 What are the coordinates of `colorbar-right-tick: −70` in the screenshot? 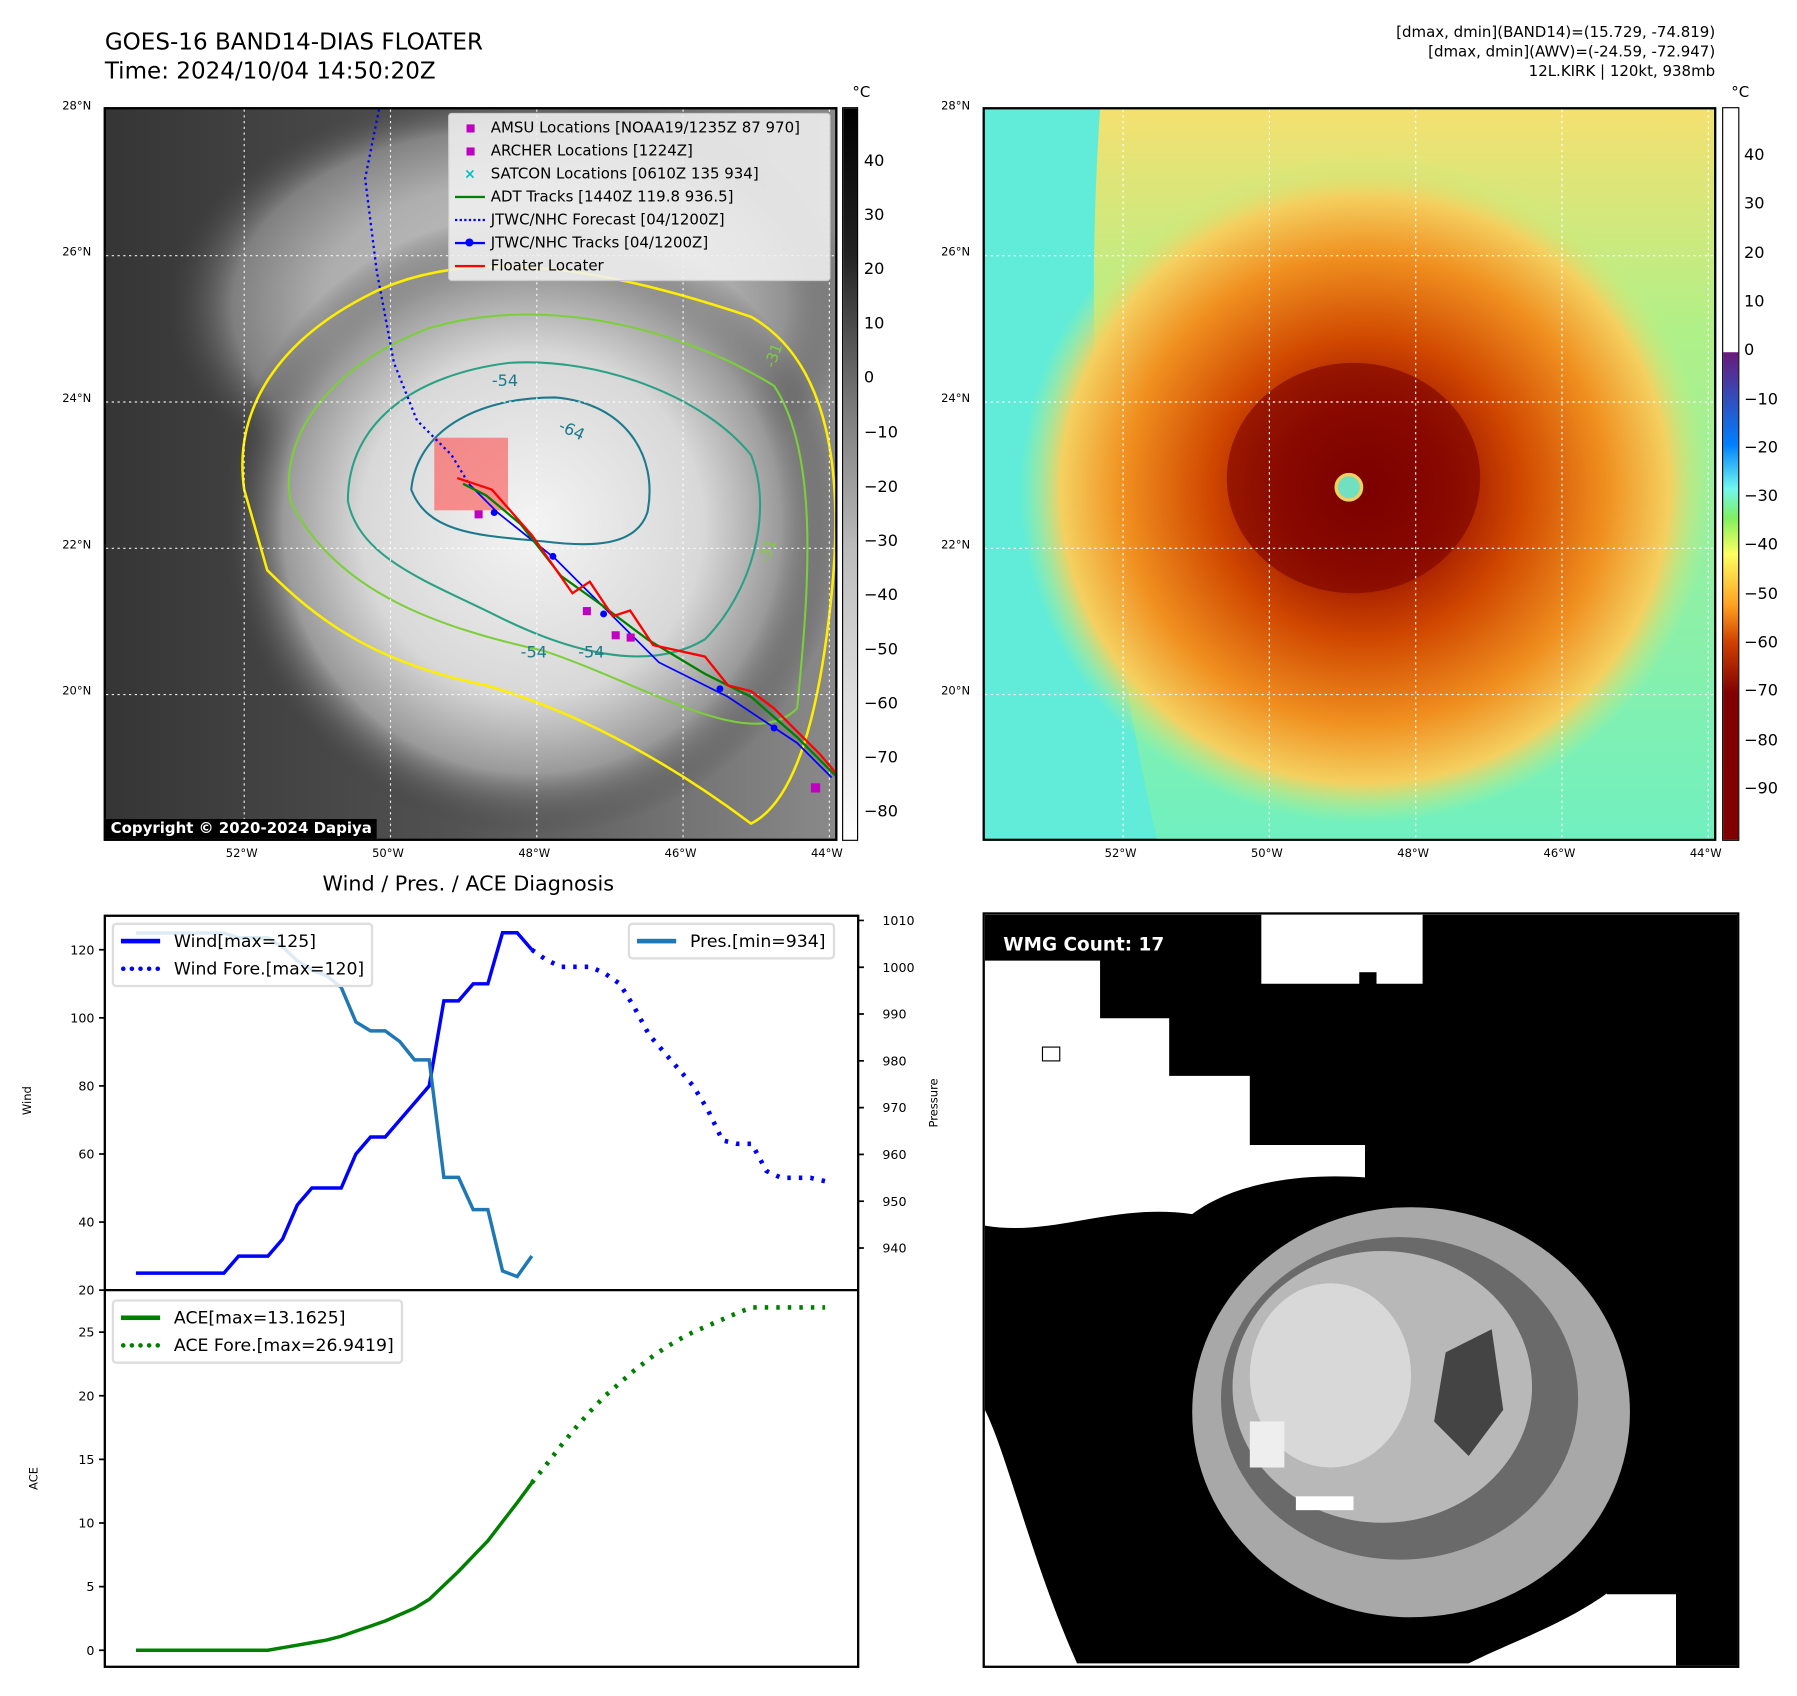 It's located at (1761, 691).